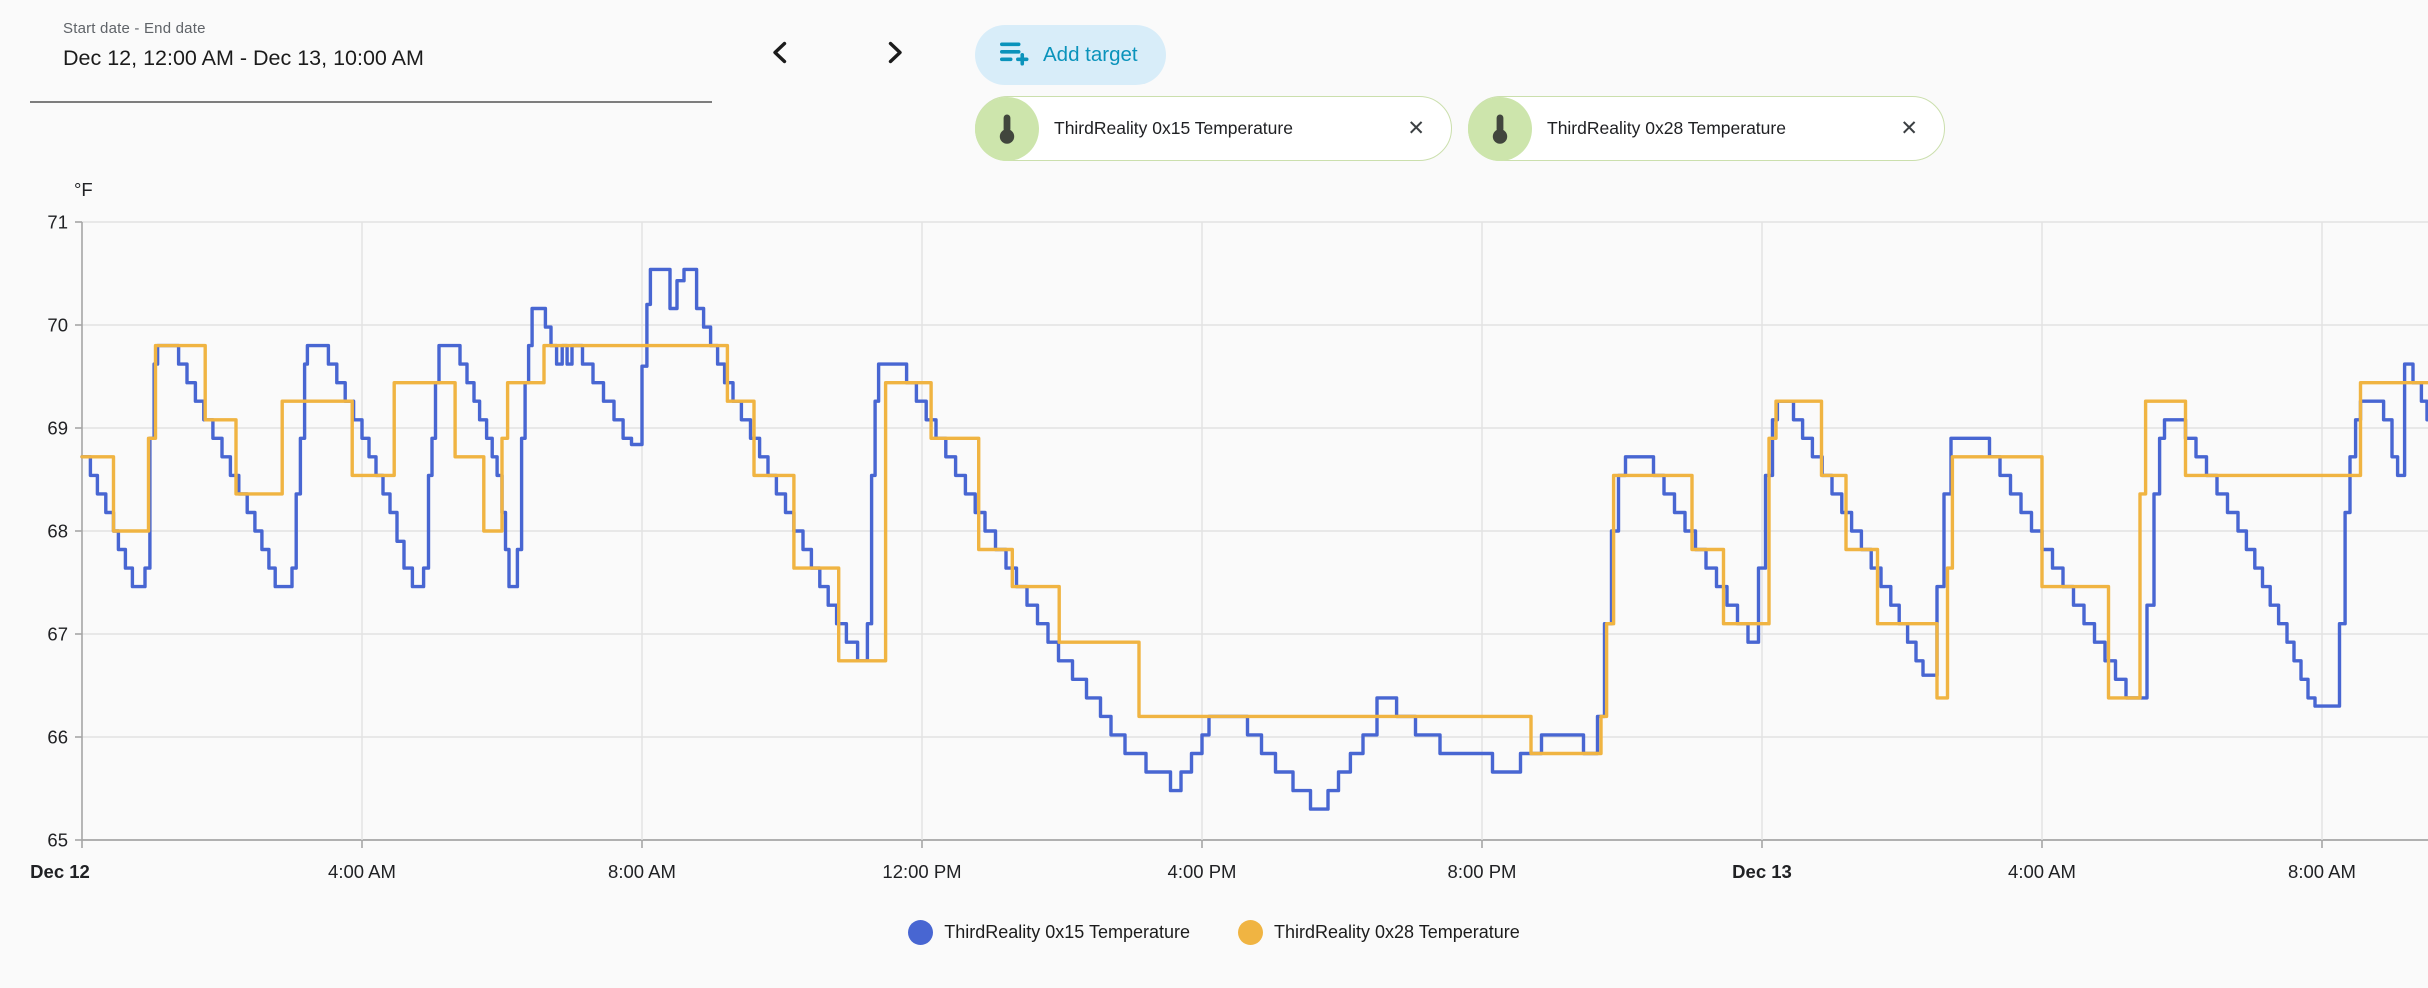 This screenshot has height=988, width=2428. Describe the element at coordinates (57, 840) in the screenshot. I see `svg-text: 65` at that location.